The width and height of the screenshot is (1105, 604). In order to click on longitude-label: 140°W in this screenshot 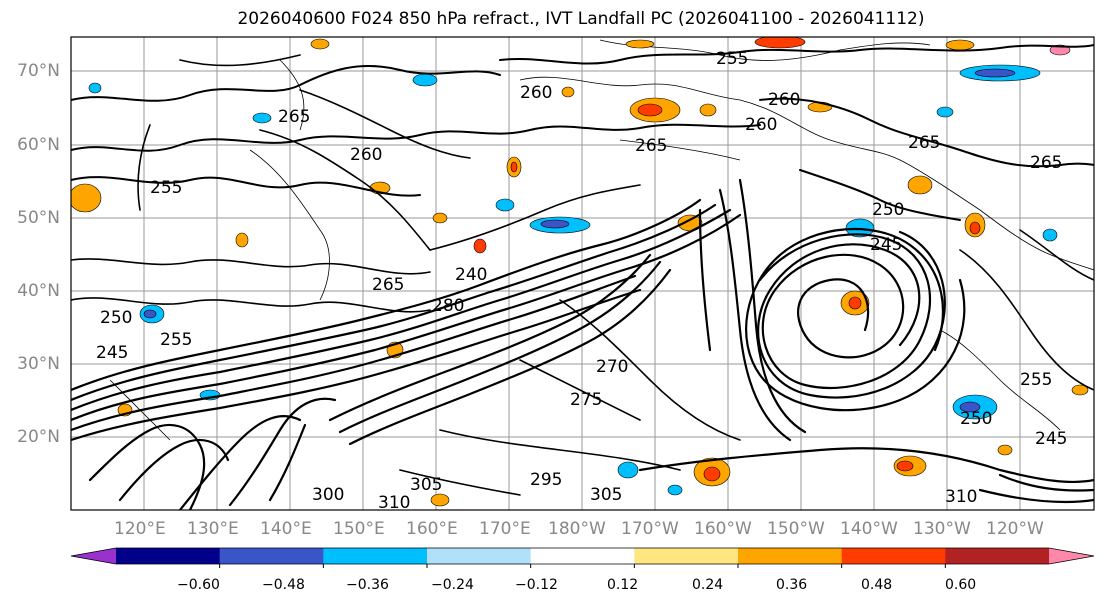, I will do `click(869, 529)`.